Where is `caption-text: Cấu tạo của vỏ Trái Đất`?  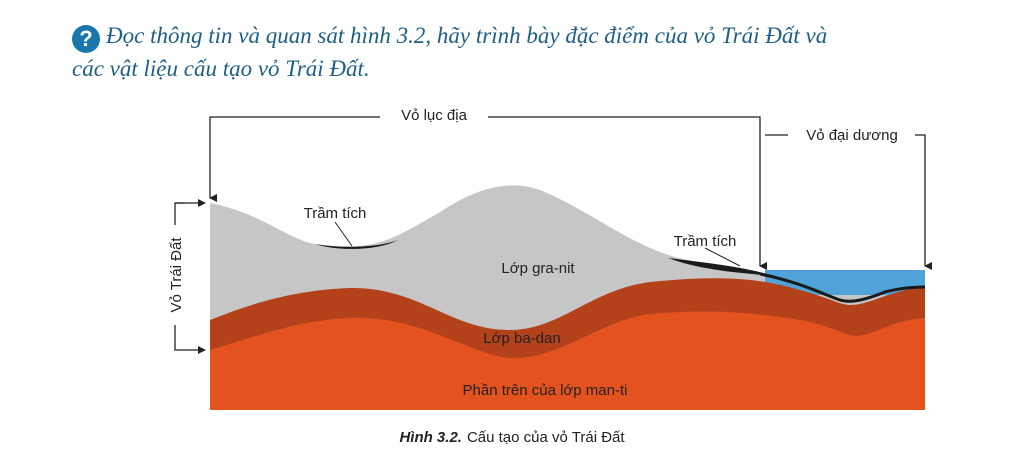
caption-text: Cấu tạo của vỏ Trái Đất is located at coordinates (546, 437).